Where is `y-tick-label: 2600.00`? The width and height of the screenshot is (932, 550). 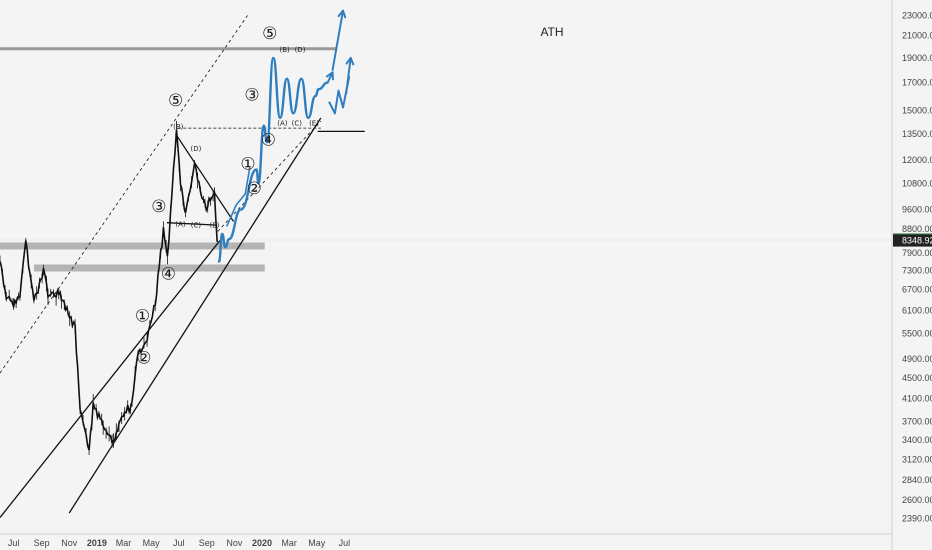 y-tick-label: 2600.00 is located at coordinates (917, 500).